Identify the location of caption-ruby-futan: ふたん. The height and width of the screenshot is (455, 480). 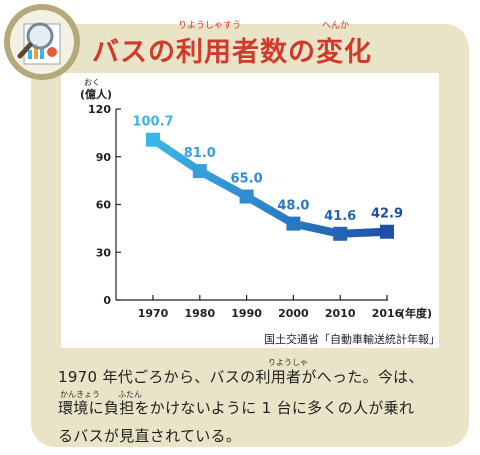
(130, 394).